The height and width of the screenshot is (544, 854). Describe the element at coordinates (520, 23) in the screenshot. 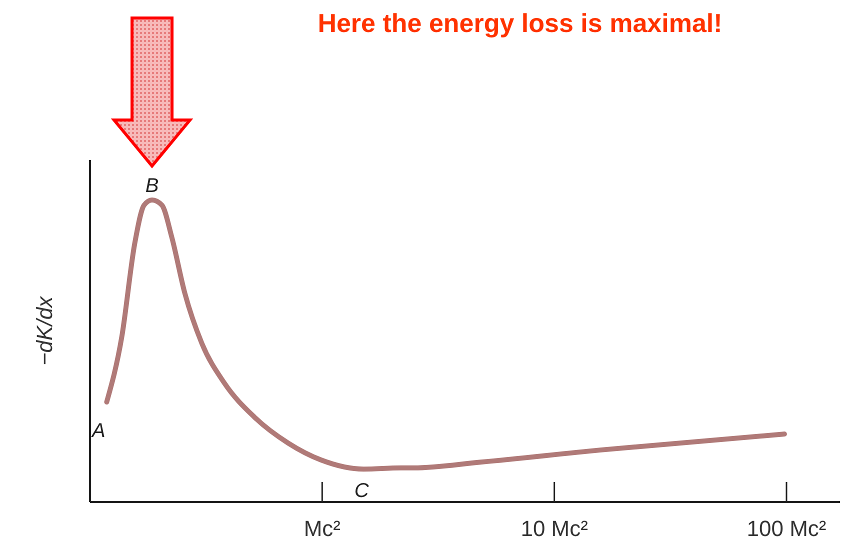

I see `chart-title: Here the energy loss is maximal!` at that location.